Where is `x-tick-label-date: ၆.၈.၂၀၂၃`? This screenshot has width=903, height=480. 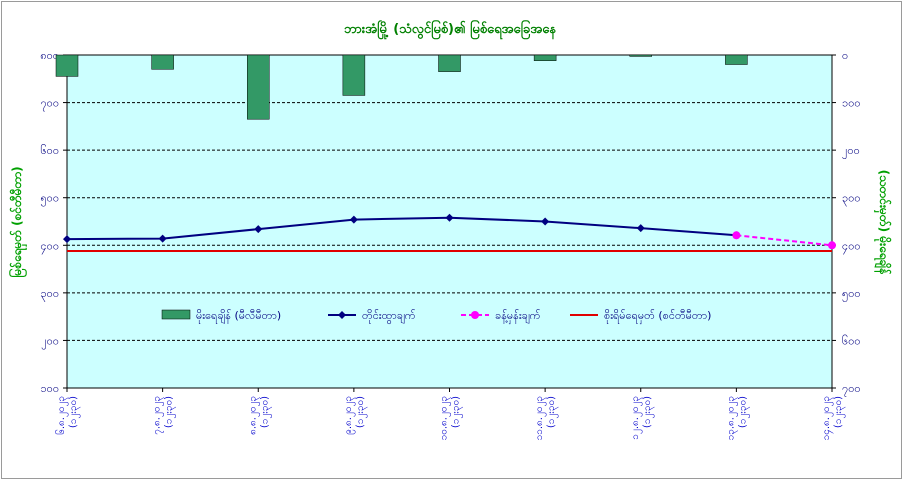 x-tick-label-date: ၆.၈.၂၀၂၃ is located at coordinates (61, 415).